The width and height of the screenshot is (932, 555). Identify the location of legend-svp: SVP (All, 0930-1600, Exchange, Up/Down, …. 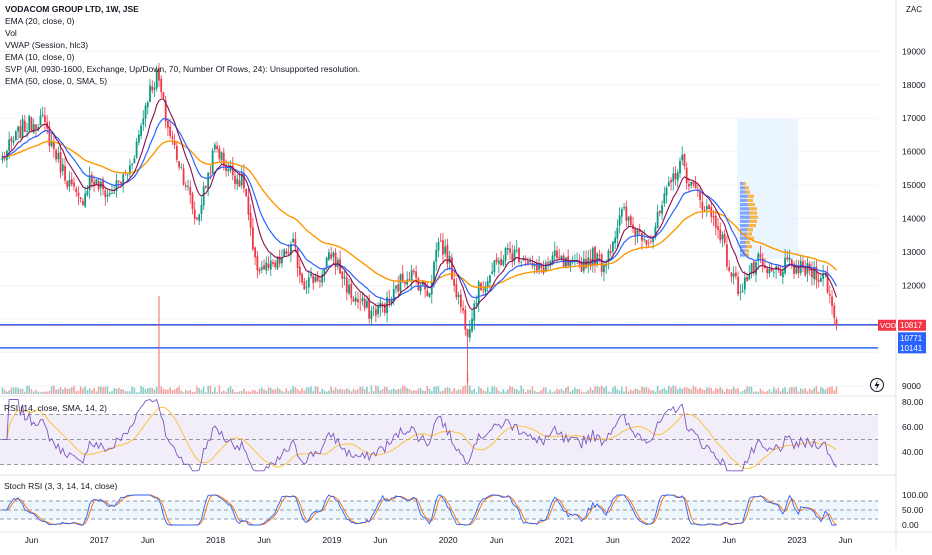
(183, 69).